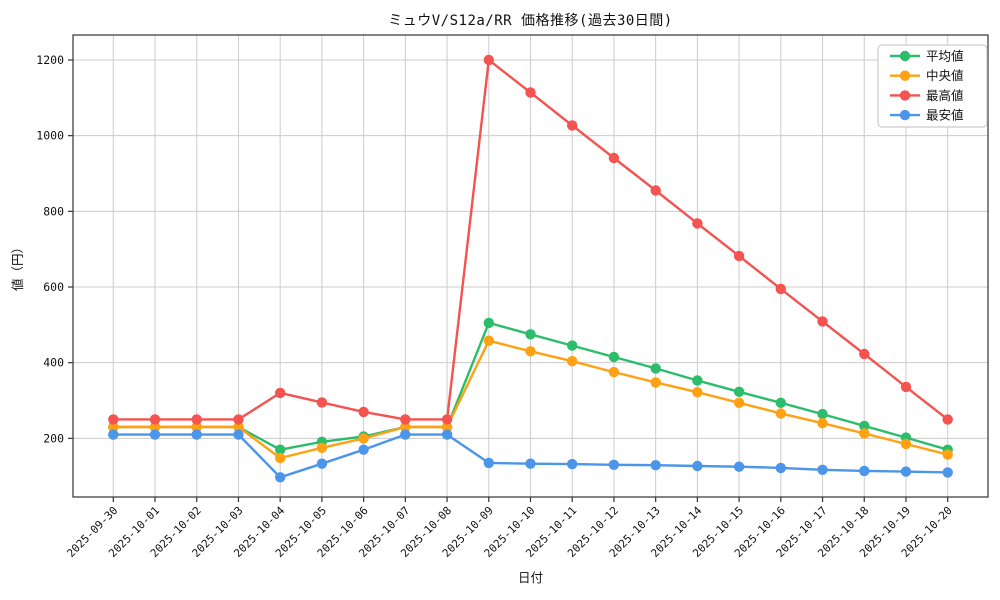 The width and height of the screenshot is (1000, 600). What do you see at coordinates (50, 60) in the screenshot?
I see `y-tick-label: 1200` at bounding box center [50, 60].